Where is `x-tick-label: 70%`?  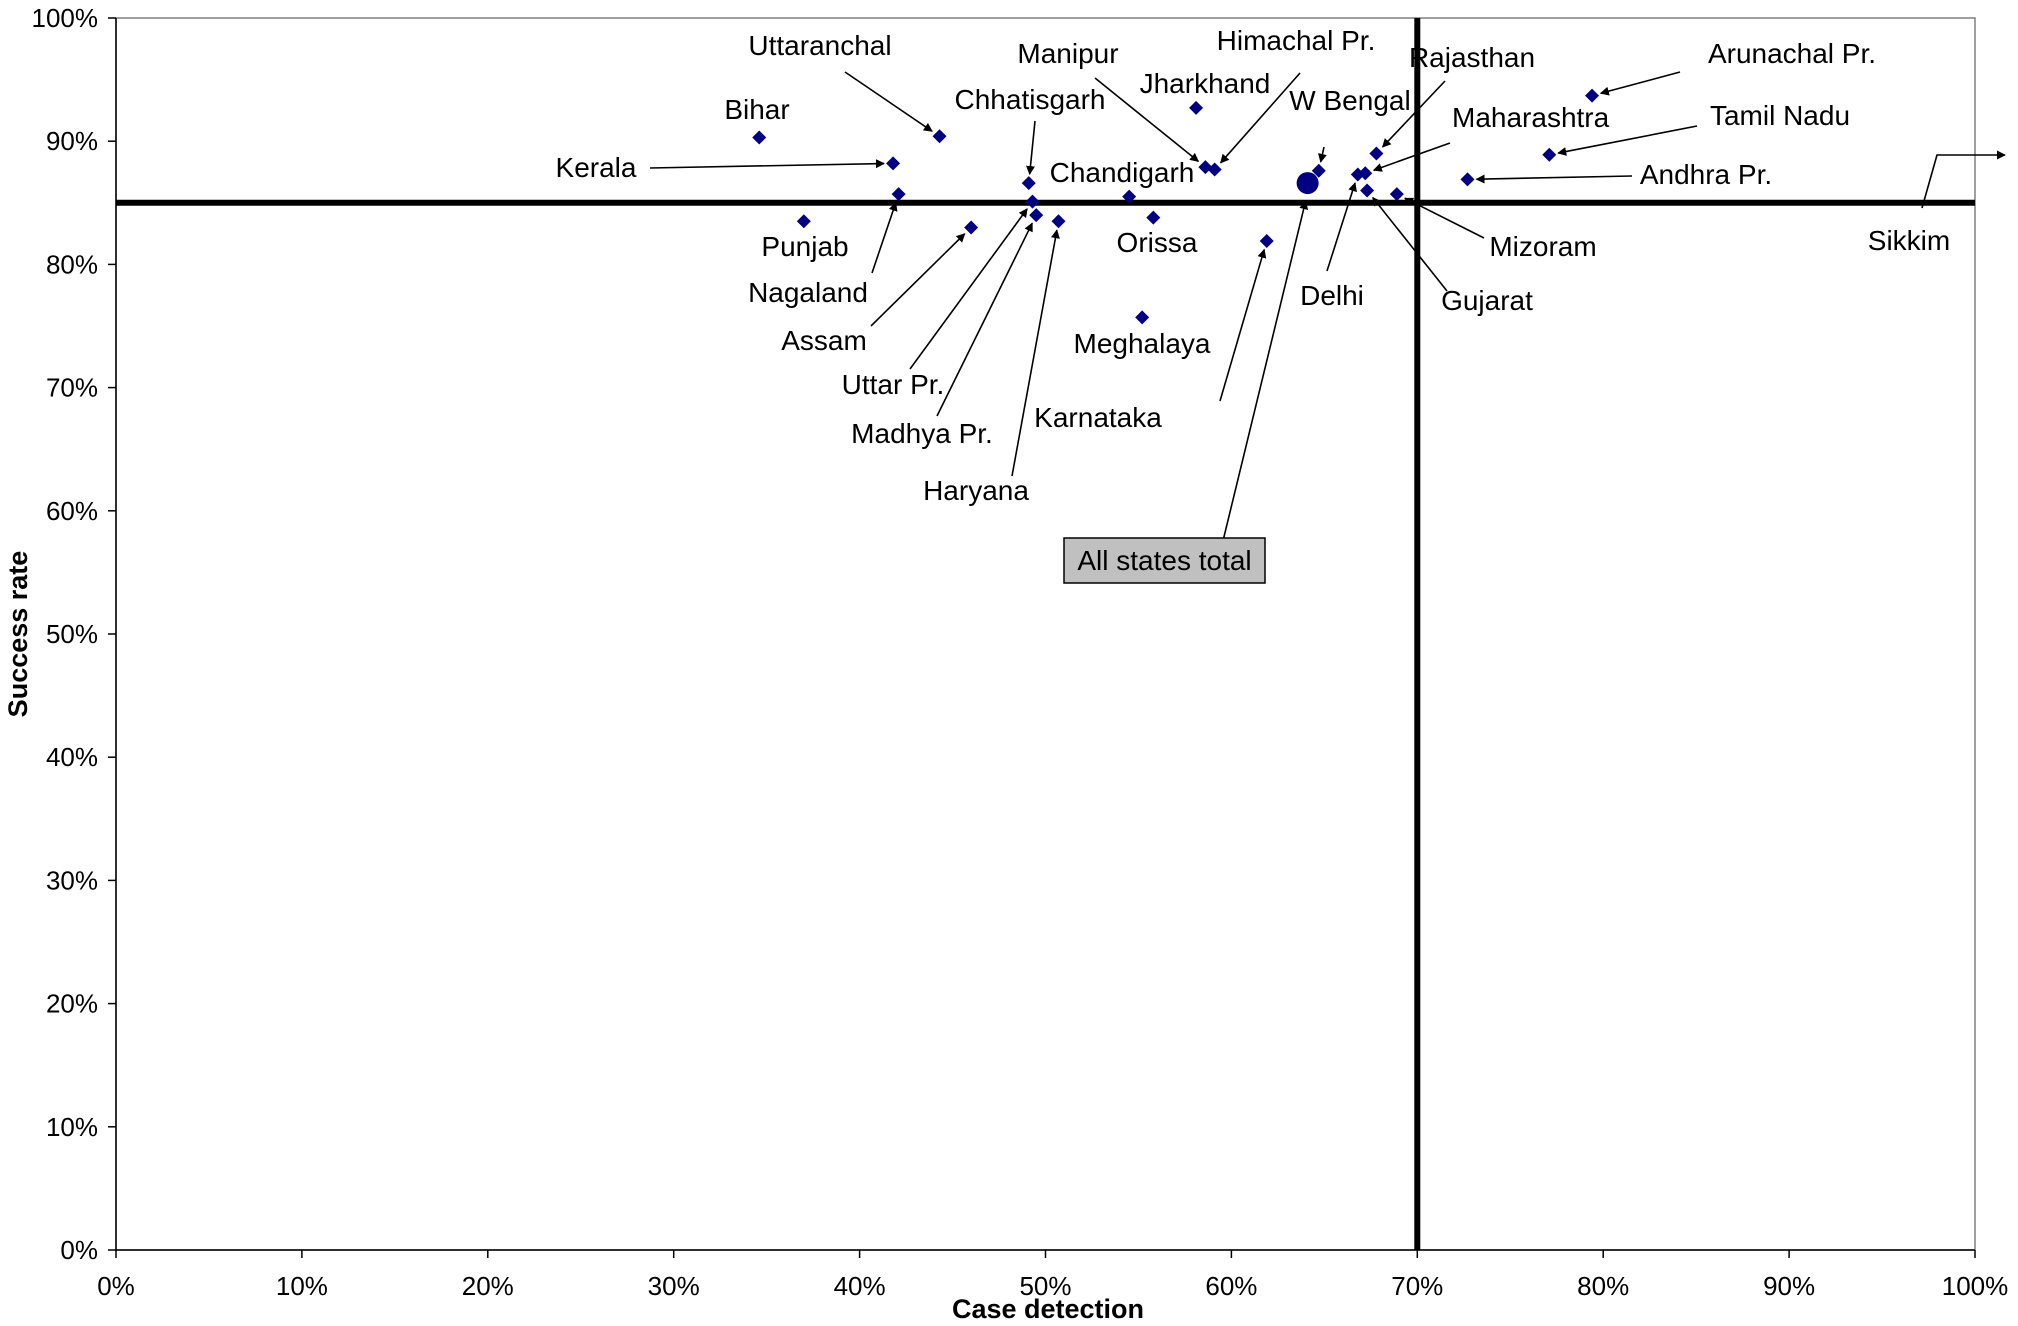
x-tick-label: 70% is located at coordinates (1417, 1286).